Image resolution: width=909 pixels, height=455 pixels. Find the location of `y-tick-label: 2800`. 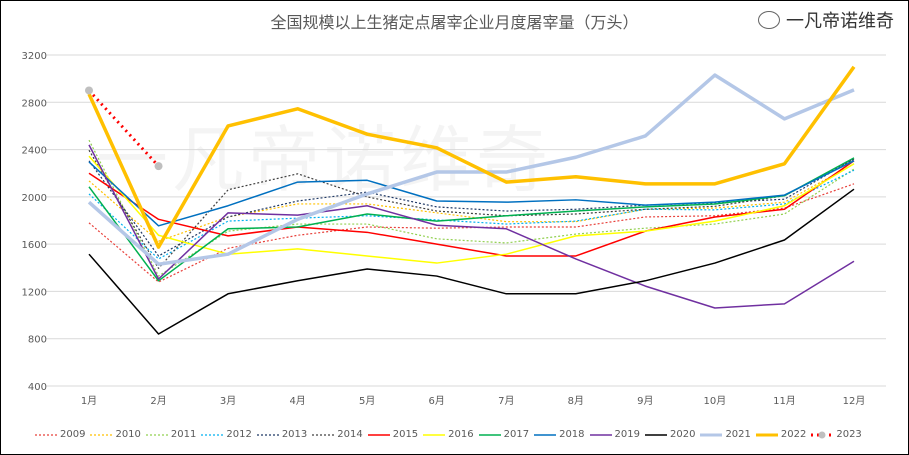

y-tick-label: 2800 is located at coordinates (34, 103).